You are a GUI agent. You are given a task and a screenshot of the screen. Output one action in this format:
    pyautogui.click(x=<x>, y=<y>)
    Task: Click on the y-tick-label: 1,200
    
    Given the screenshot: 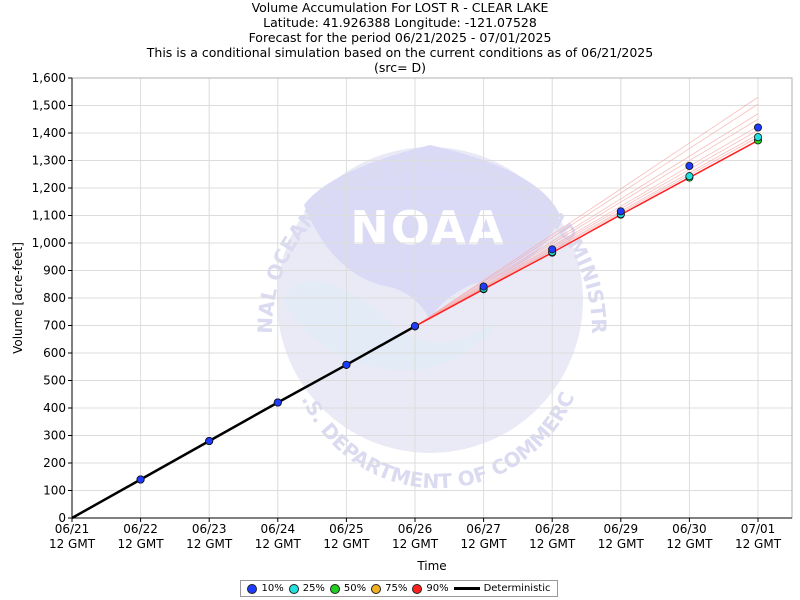 What is the action you would take?
    pyautogui.click(x=49, y=188)
    